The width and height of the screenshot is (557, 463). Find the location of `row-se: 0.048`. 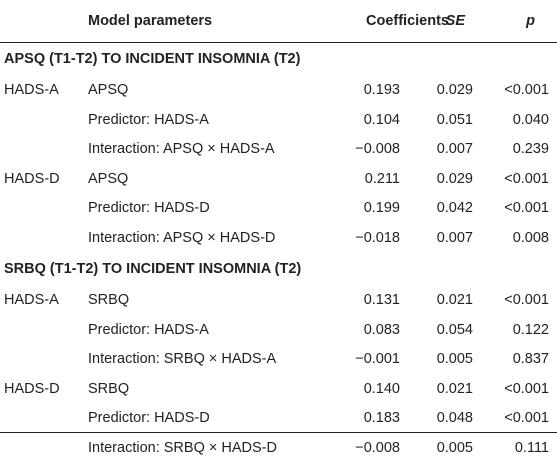

row-se: 0.048 is located at coordinates (455, 419).